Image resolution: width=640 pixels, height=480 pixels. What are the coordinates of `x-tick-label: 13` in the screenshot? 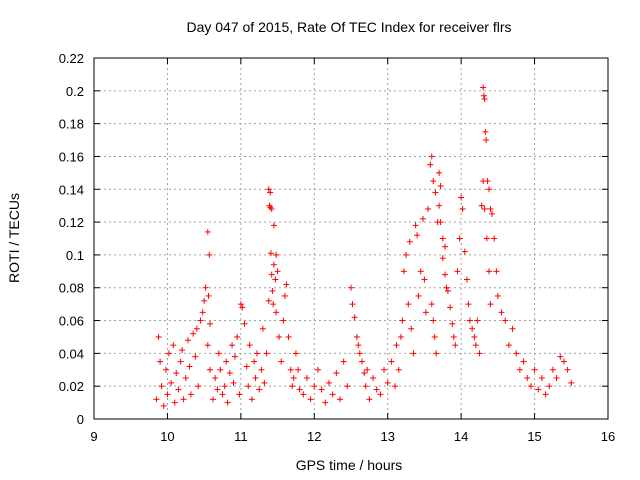 It's located at (387, 436).